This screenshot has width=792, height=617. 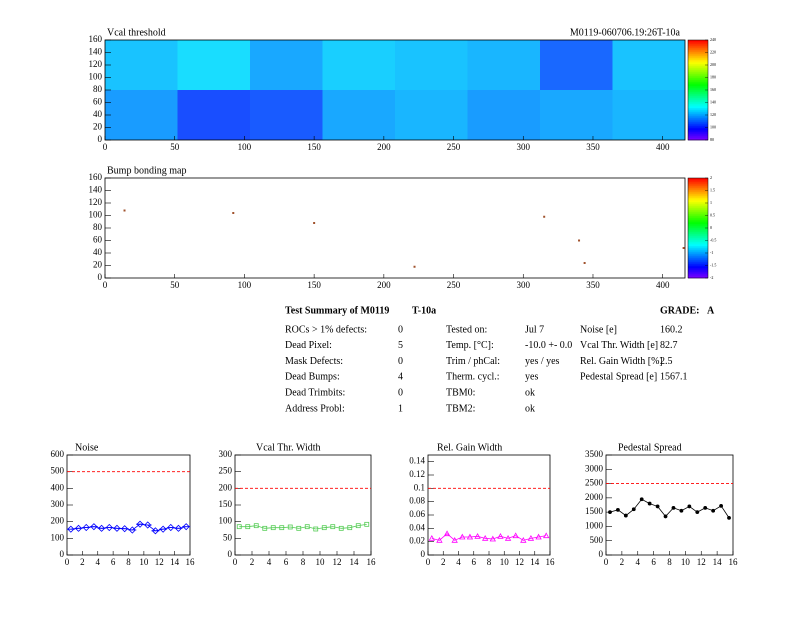 What do you see at coordinates (58, 521) in the screenshot?
I see `y-tick-label: 200` at bounding box center [58, 521].